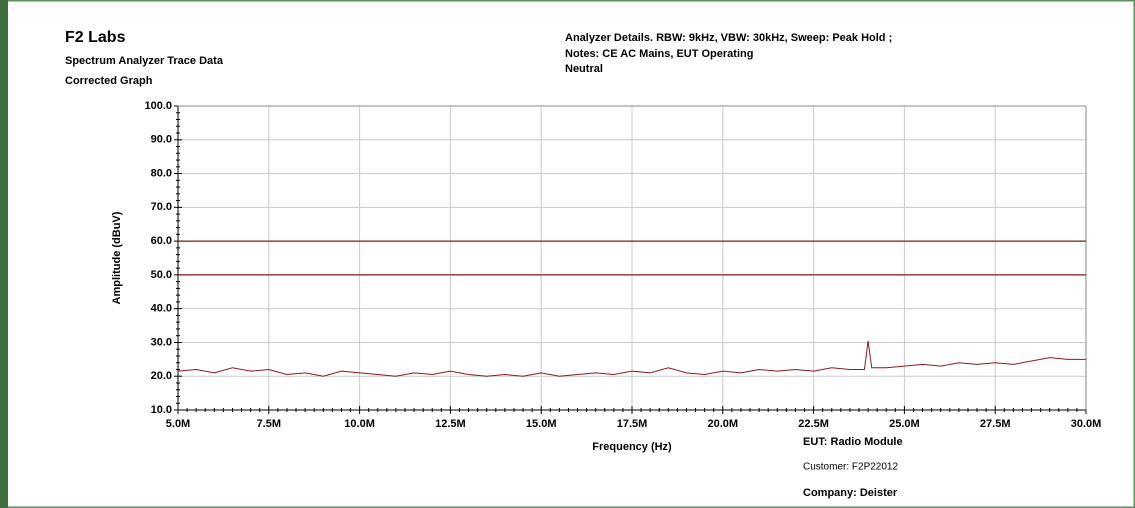 Image resolution: width=1135 pixels, height=508 pixels. Describe the element at coordinates (853, 442) in the screenshot. I see `eut: EUT: Radio Module` at that location.